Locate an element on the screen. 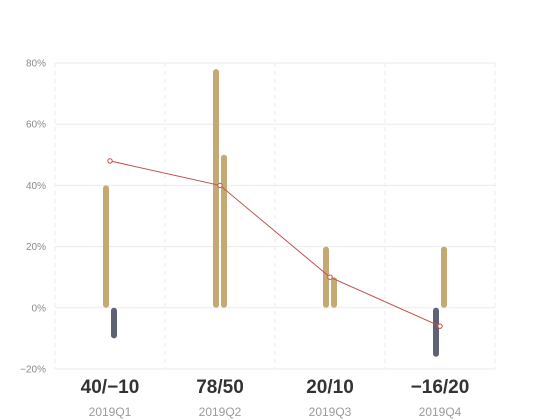 This screenshot has height=420, width=550. line-point-2019Q2 is located at coordinates (220, 185).